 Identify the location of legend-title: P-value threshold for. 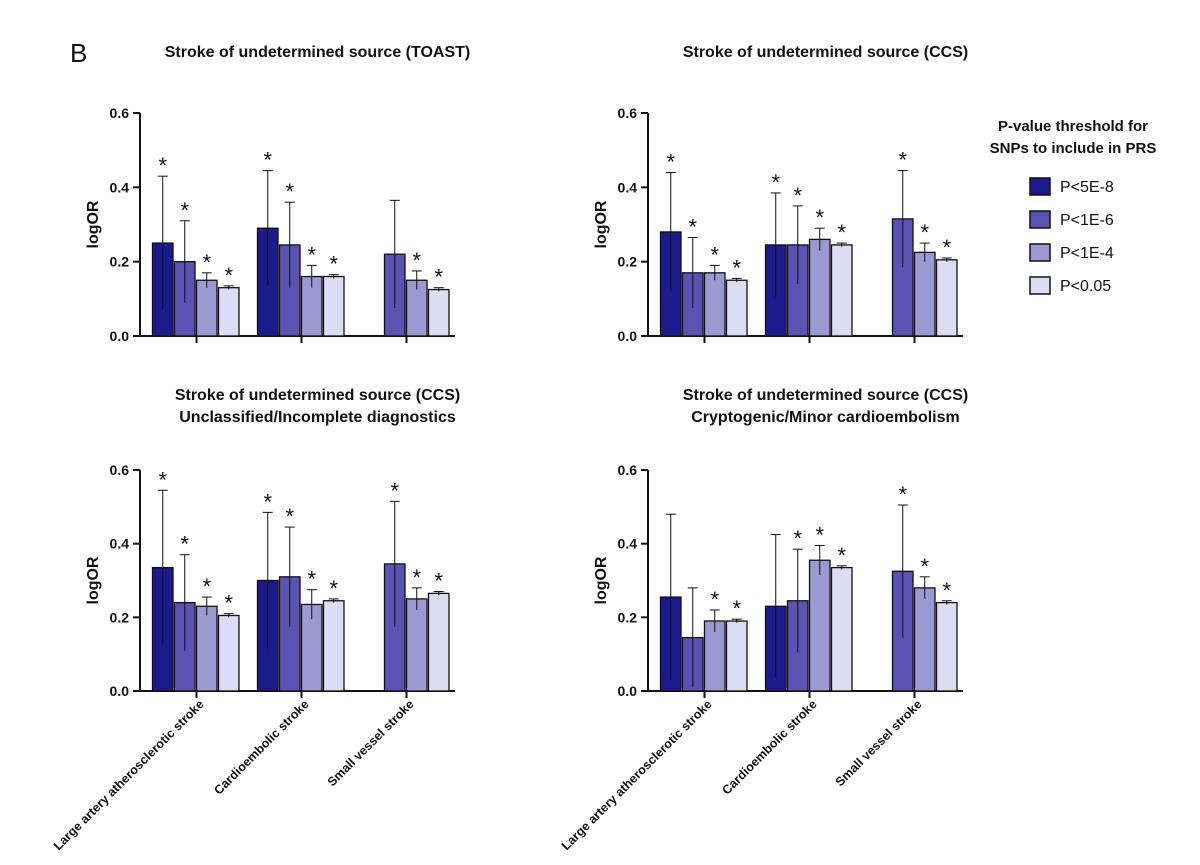
(1073, 126).